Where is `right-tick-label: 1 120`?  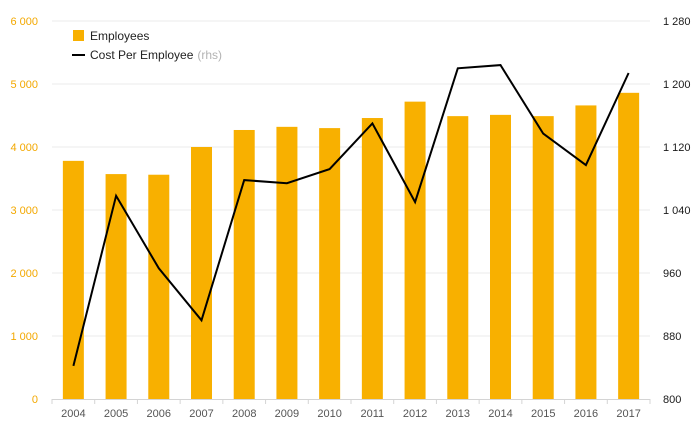 right-tick-label: 1 120 is located at coordinates (677, 148).